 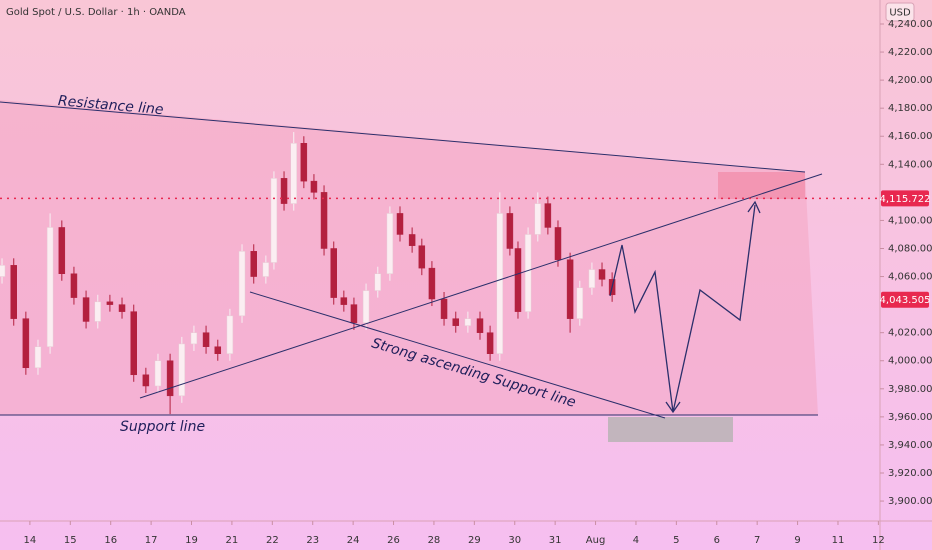 I want to click on y-tick-label: 4,240.000, so click(x=910, y=24).